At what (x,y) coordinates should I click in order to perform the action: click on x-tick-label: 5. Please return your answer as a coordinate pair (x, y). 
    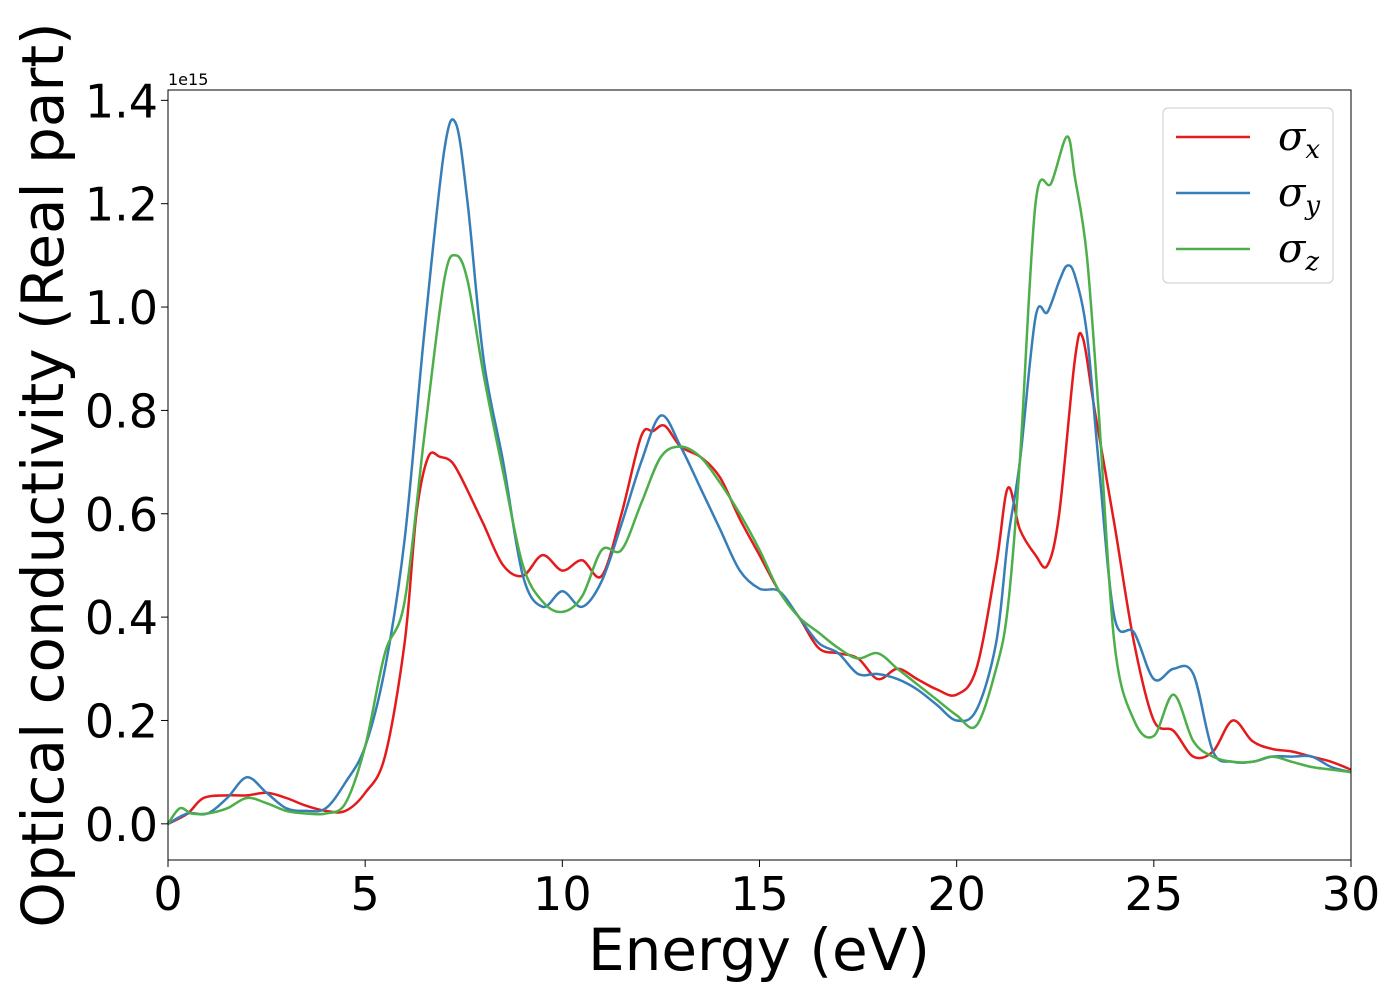
    Looking at the image, I should click on (365, 894).